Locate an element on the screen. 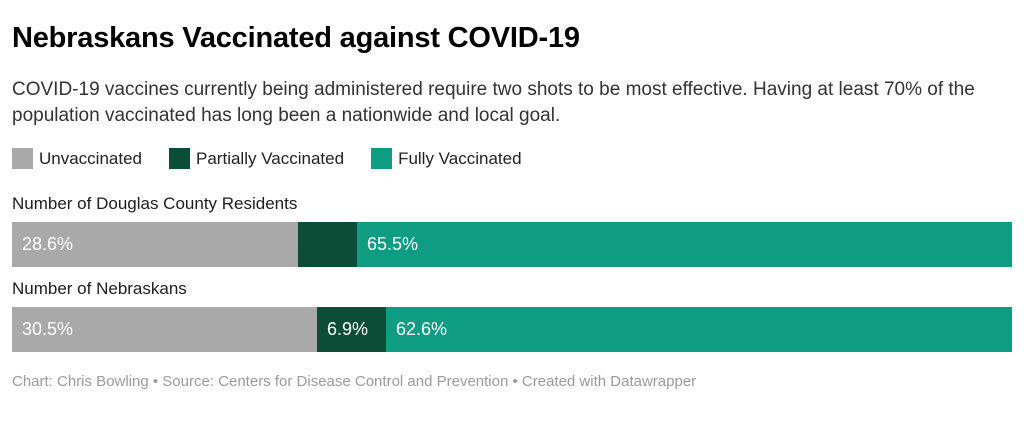  bar-segment-partially-vaccinated: 6.9% is located at coordinates (351, 329).